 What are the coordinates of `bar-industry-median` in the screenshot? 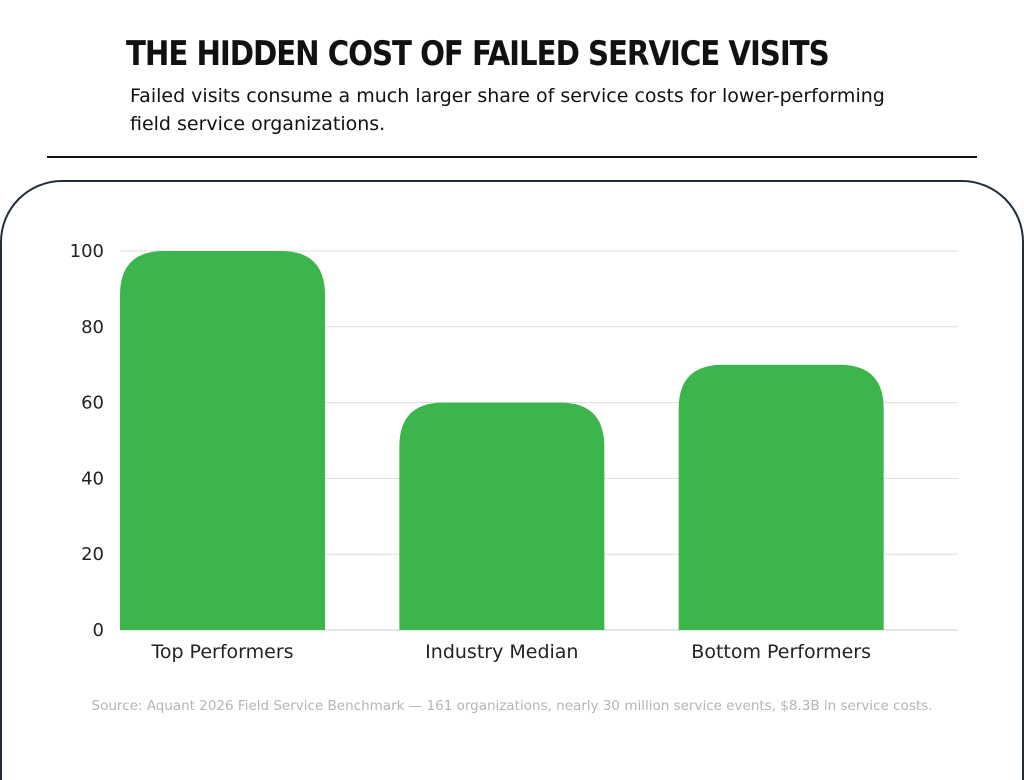 It's located at (502, 516).